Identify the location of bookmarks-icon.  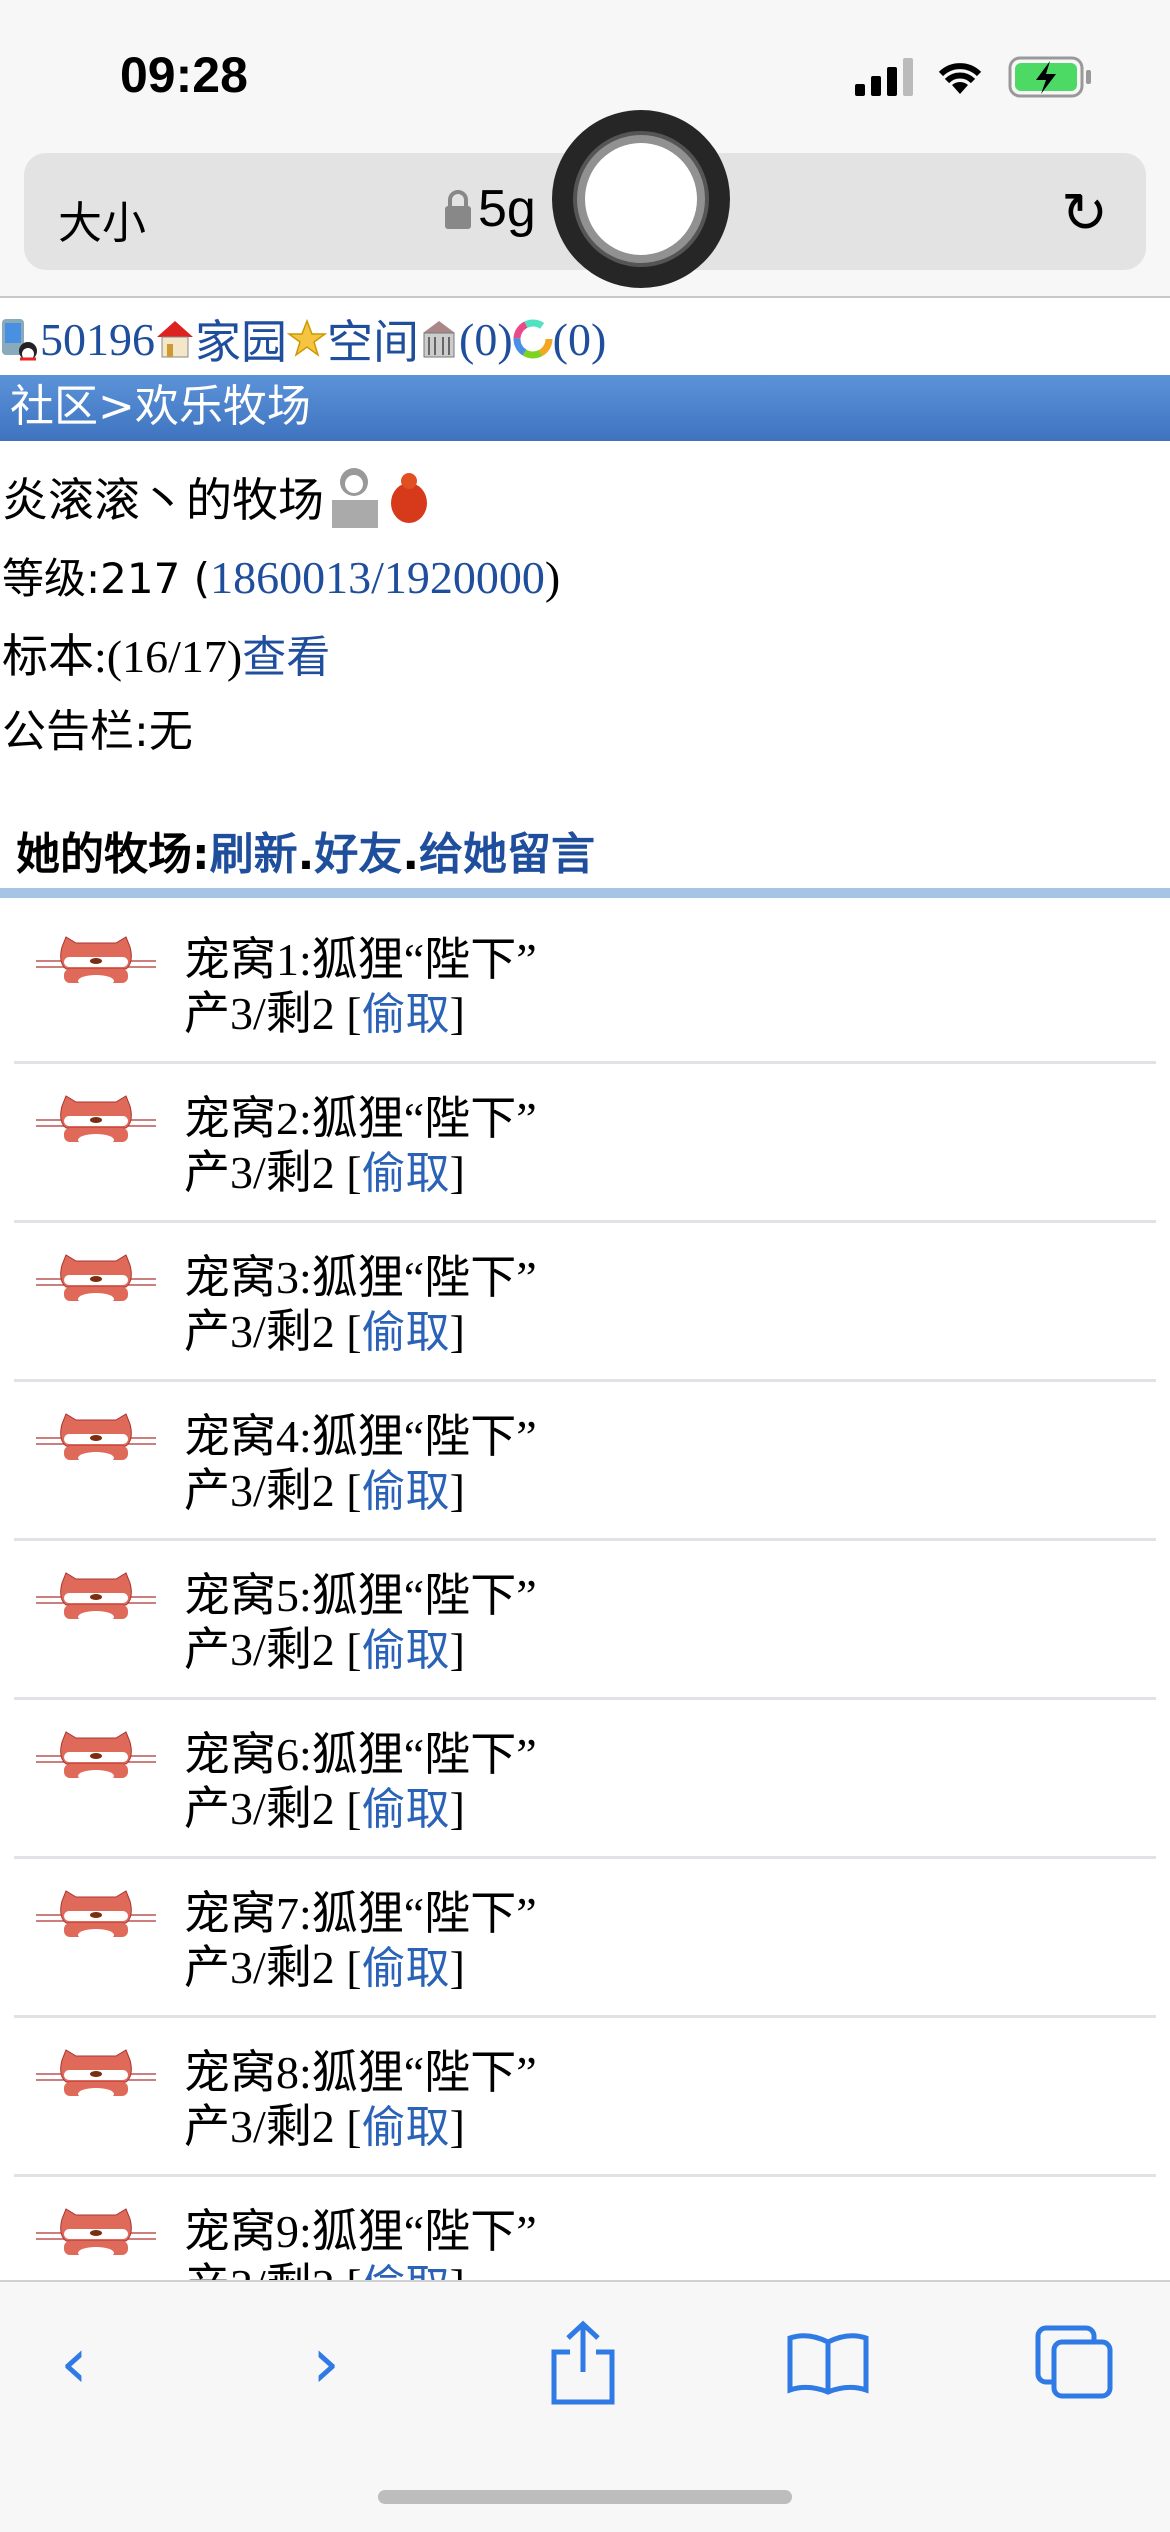
(828, 2364).